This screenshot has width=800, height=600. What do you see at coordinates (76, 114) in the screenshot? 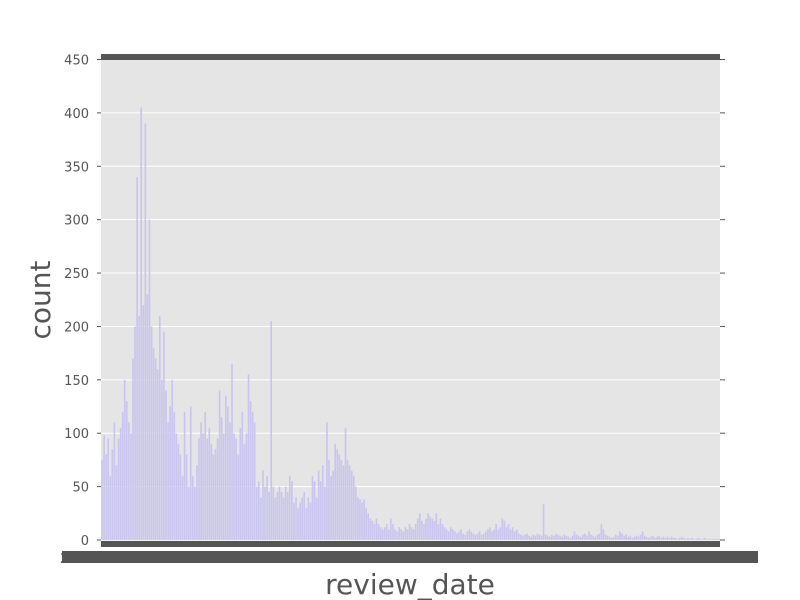
I see `y-tick-label: 400` at bounding box center [76, 114].